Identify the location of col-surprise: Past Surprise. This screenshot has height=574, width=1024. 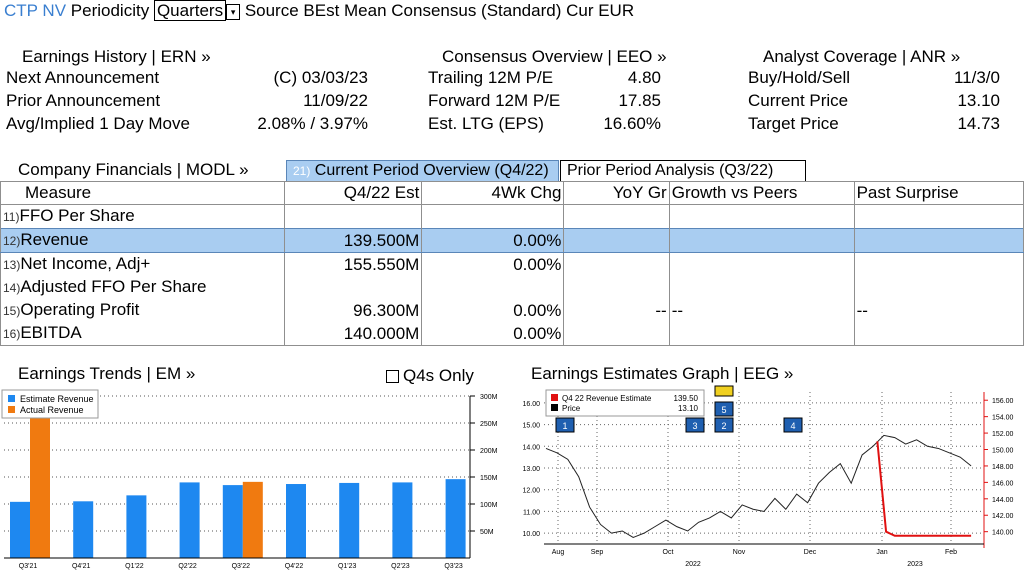
(938, 193).